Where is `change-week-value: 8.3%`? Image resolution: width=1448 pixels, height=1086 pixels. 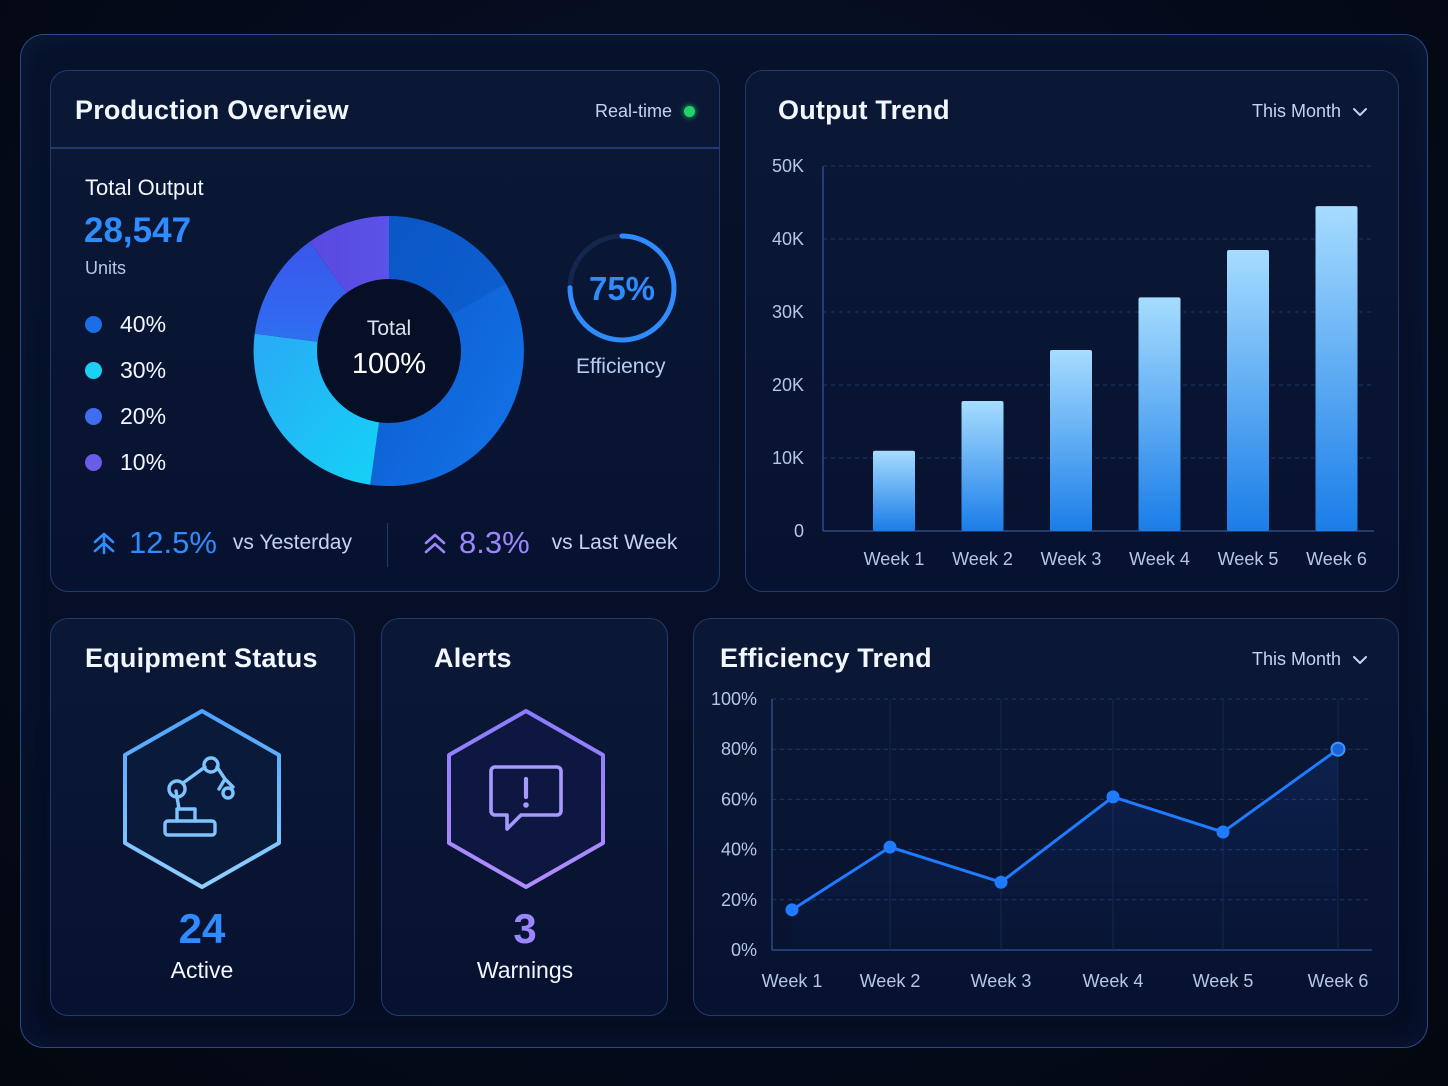 change-week-value: 8.3% is located at coordinates (494, 542).